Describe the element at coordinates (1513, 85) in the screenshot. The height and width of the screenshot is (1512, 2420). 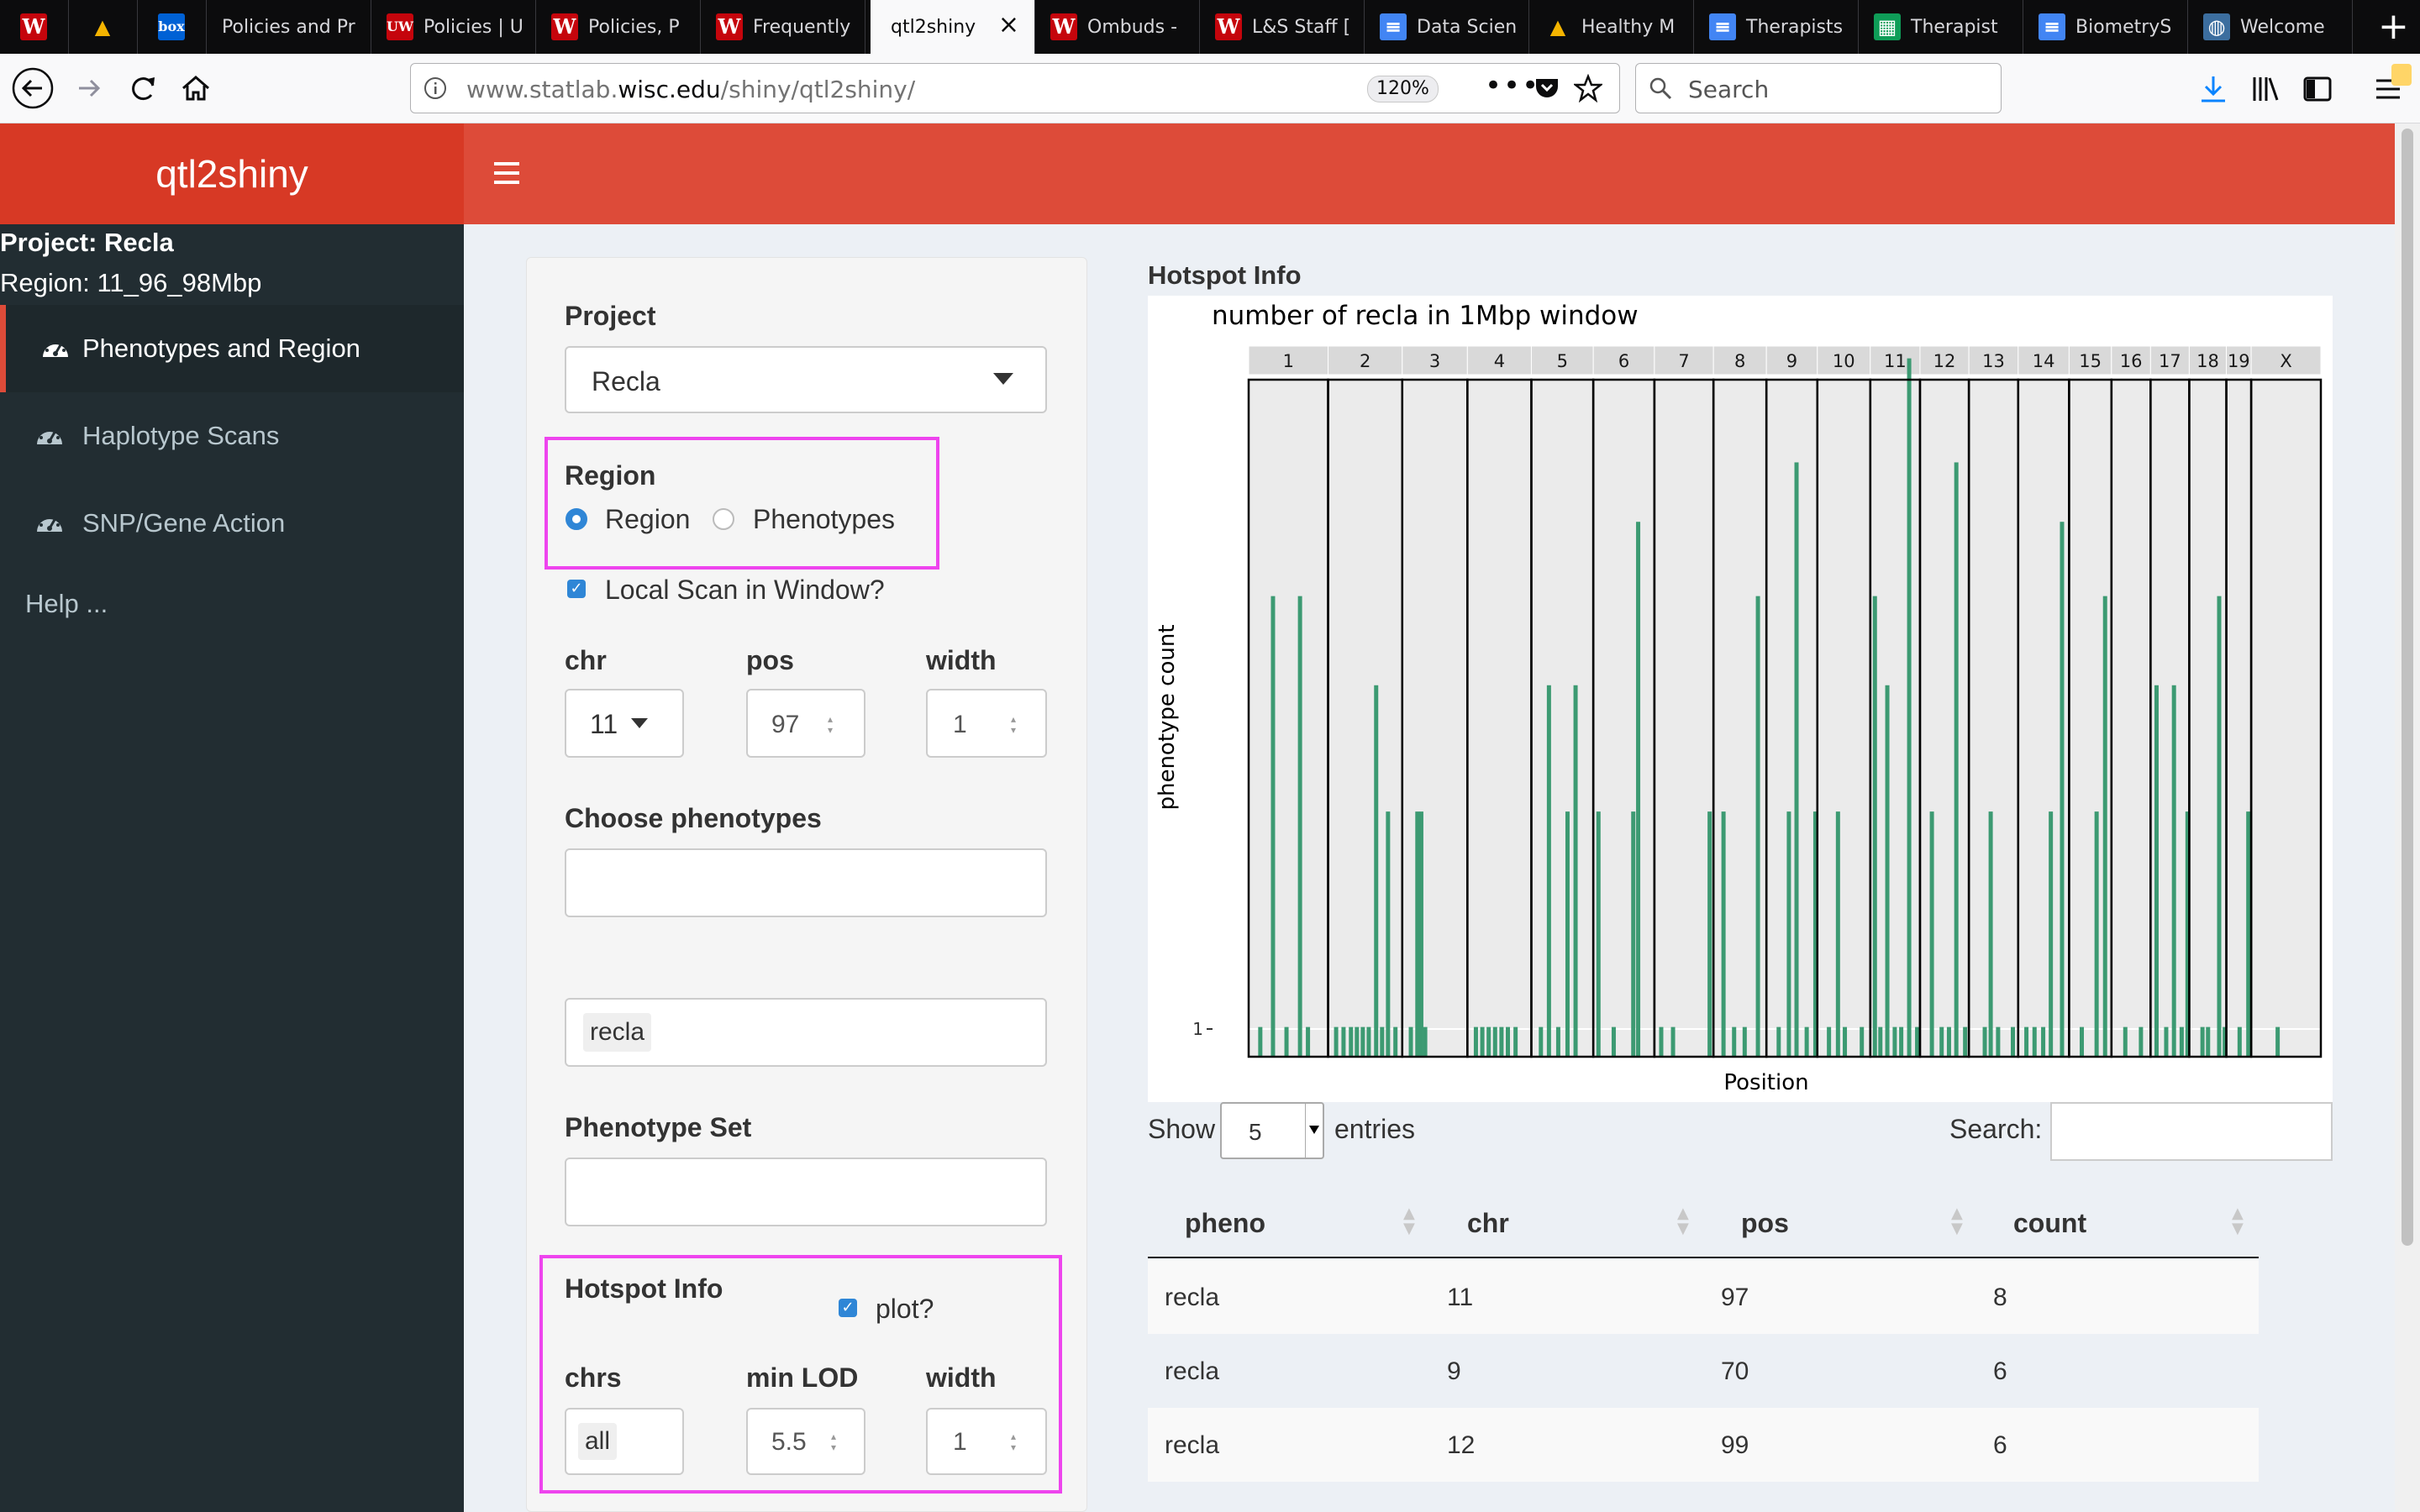
I see `page-actions-icon: •••` at that location.